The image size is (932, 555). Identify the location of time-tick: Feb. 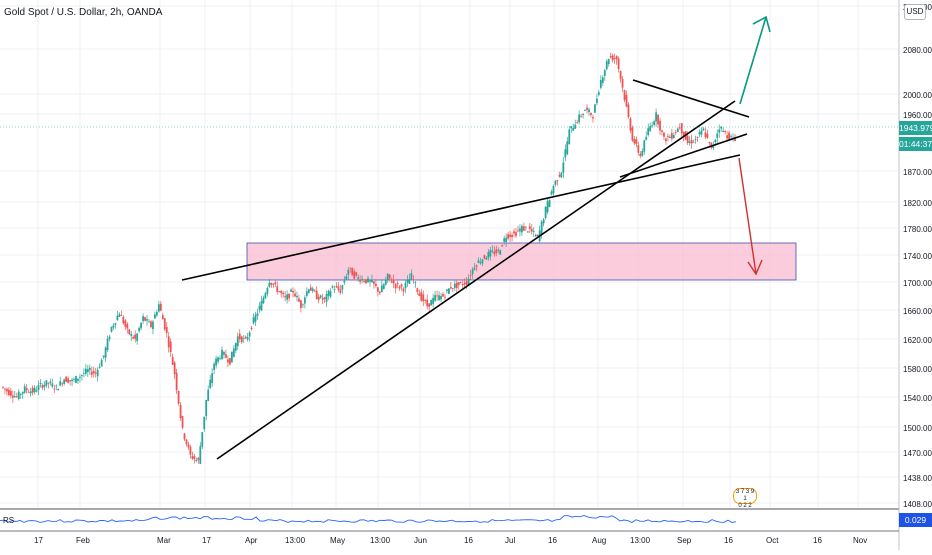
(83, 540).